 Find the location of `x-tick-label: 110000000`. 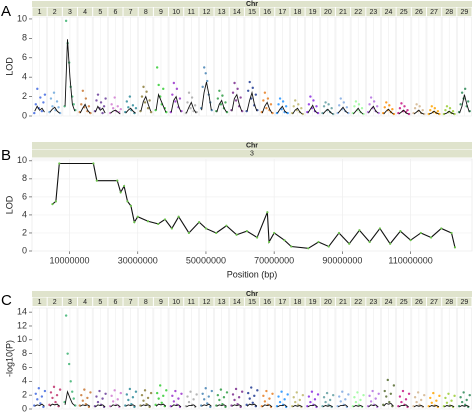

x-tick-label: 110000000 is located at coordinates (410, 260).